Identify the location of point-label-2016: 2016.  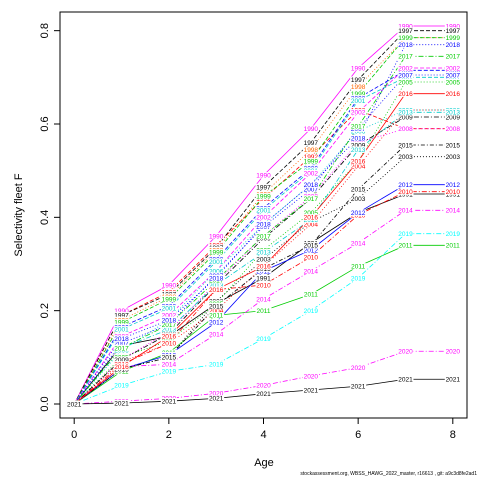
(453, 94).